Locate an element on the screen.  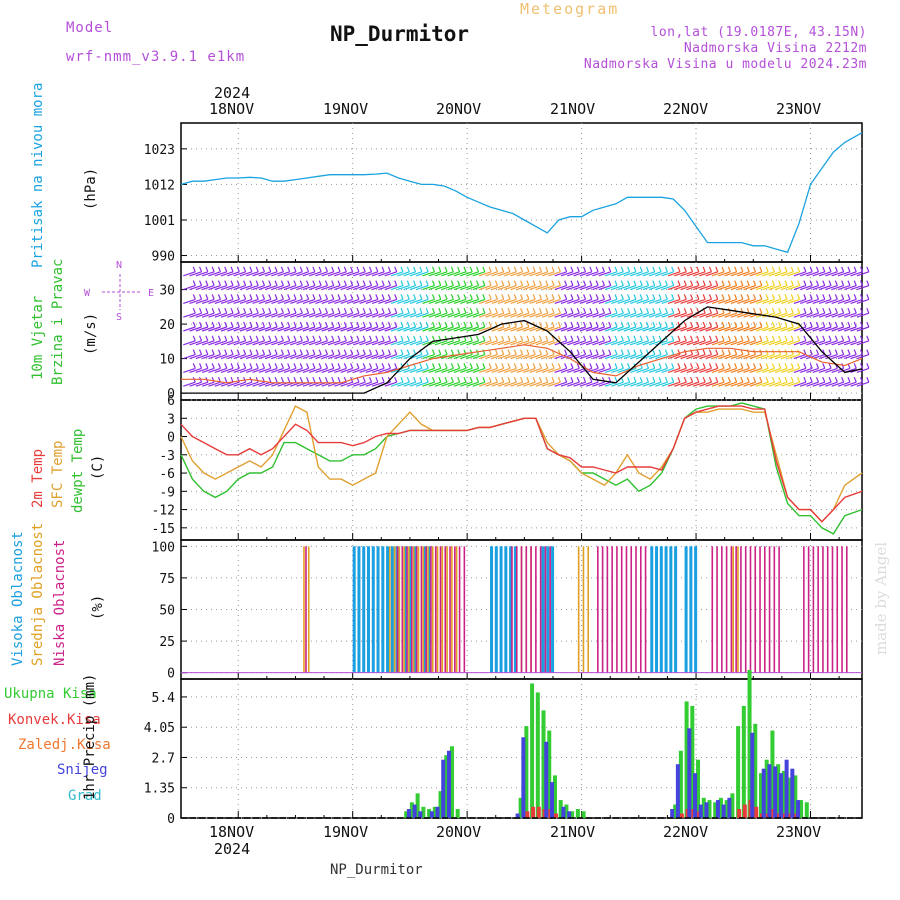
date-label-bottom-3: 21NOV is located at coordinates (573, 832).